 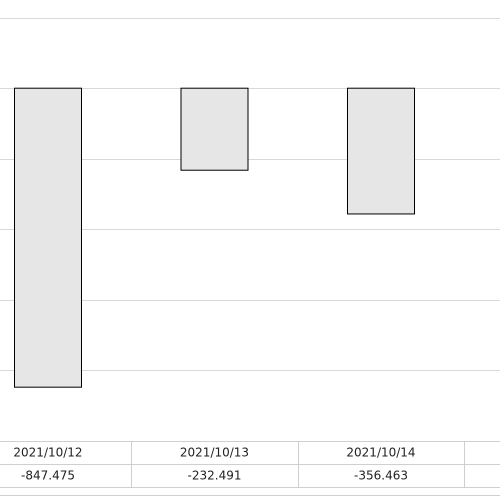 What do you see at coordinates (380, 453) in the screenshot?
I see `x-tick-label: 2021/10/14` at bounding box center [380, 453].